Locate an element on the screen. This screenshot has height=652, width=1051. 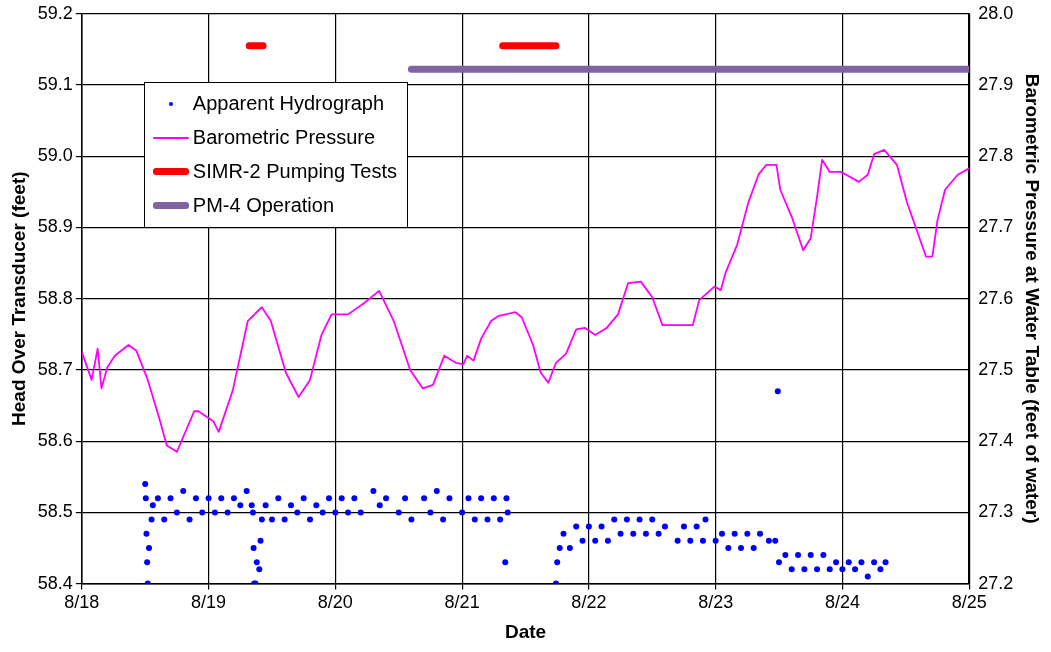
legend-label: PM-4 Operation is located at coordinates (263, 206).